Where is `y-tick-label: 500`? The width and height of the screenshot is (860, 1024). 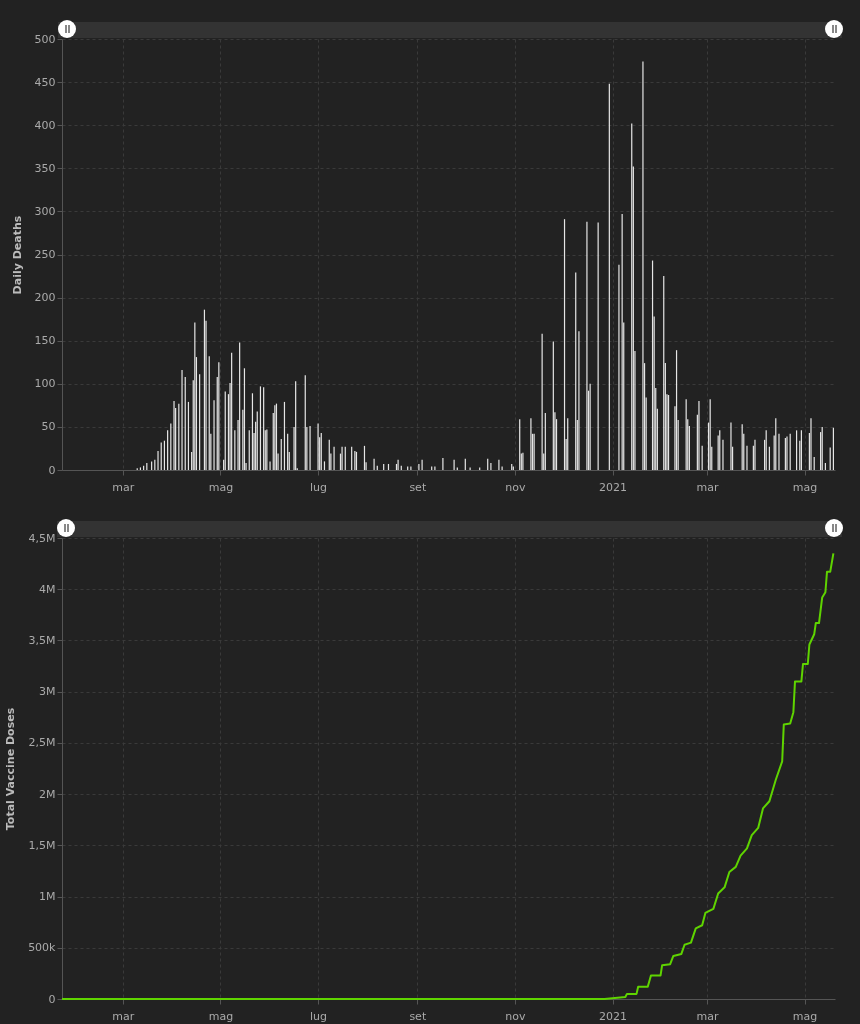
y-tick-label: 500 is located at coordinates (45, 39).